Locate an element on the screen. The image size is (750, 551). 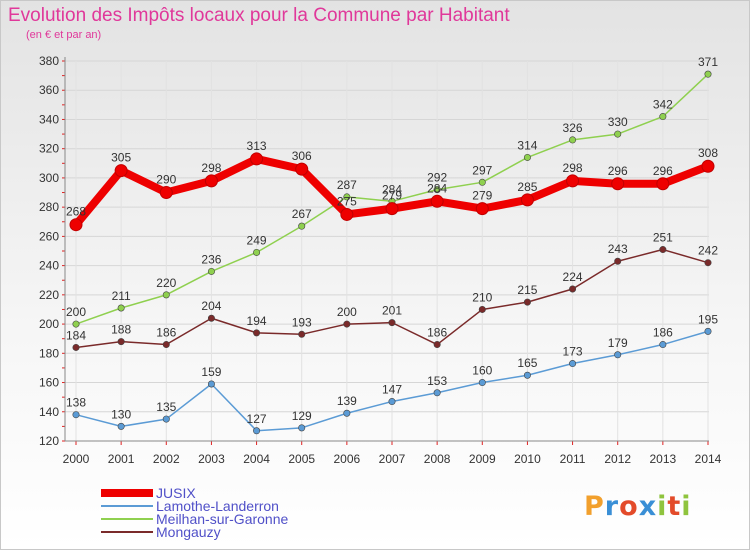
data-label: 127 is located at coordinates (257, 419).